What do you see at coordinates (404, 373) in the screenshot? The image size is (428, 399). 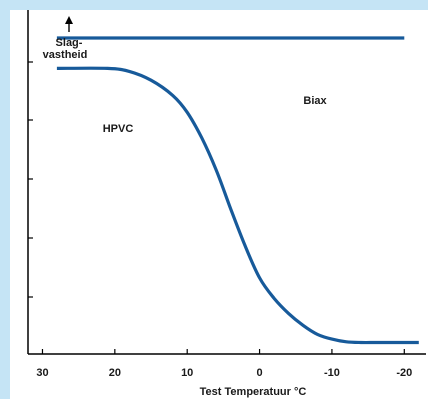 I see `x-tick-label: -20` at bounding box center [404, 373].